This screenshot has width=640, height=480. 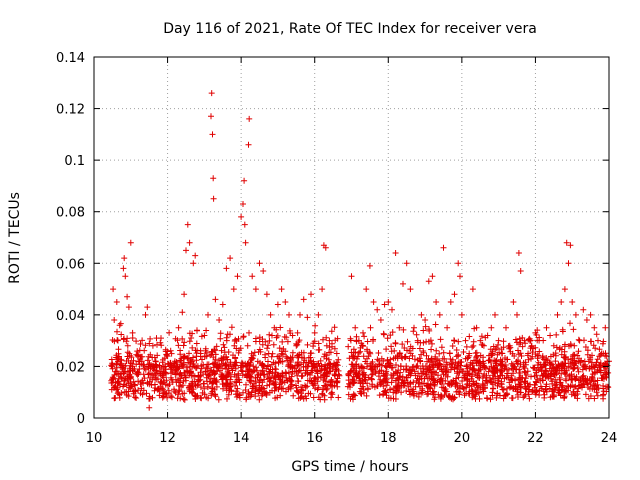 What do you see at coordinates (70, 264) in the screenshot?
I see `y-tick-label: 0.06` at bounding box center [70, 264].